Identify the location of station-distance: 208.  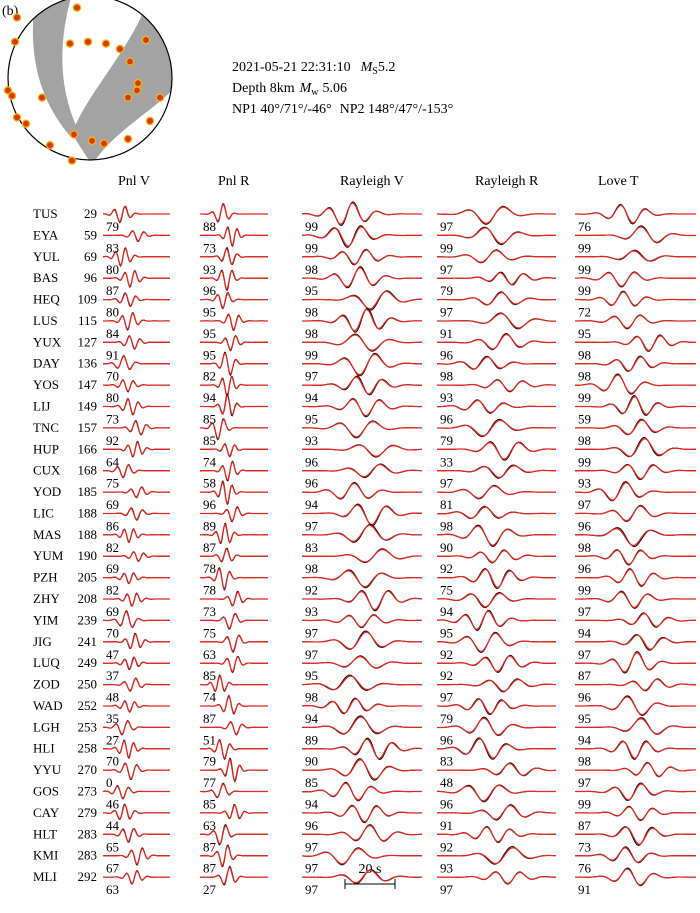
(88, 598).